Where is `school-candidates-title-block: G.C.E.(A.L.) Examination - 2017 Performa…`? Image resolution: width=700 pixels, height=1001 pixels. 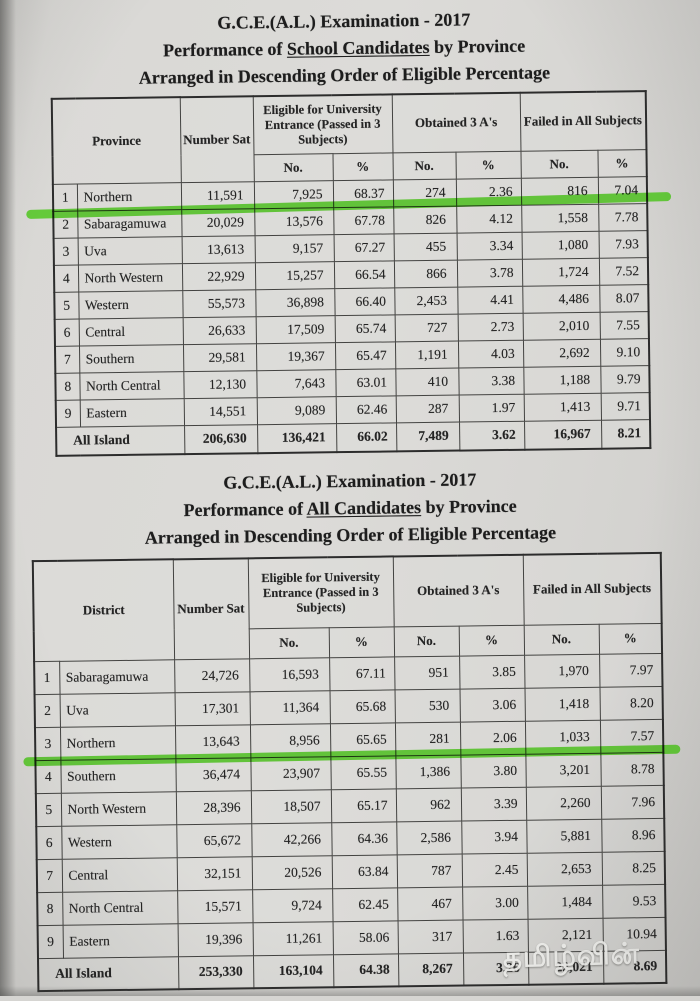 school-candidates-title-block: G.C.E.(A.L.) Examination - 2017 Performa… is located at coordinates (347, 48).